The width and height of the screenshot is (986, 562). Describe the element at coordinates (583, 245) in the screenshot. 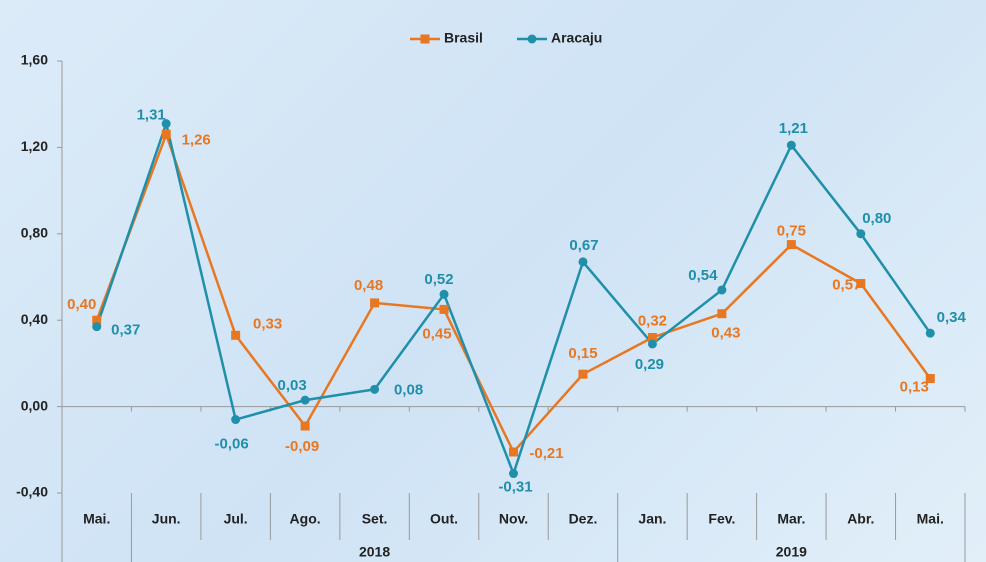

I see `data-label: 0,67` at that location.